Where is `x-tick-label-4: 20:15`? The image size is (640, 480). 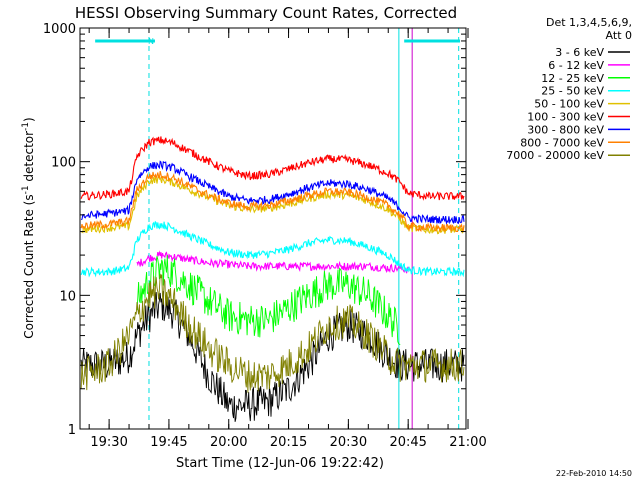 x-tick-label-4: 20:15 is located at coordinates (288, 442).